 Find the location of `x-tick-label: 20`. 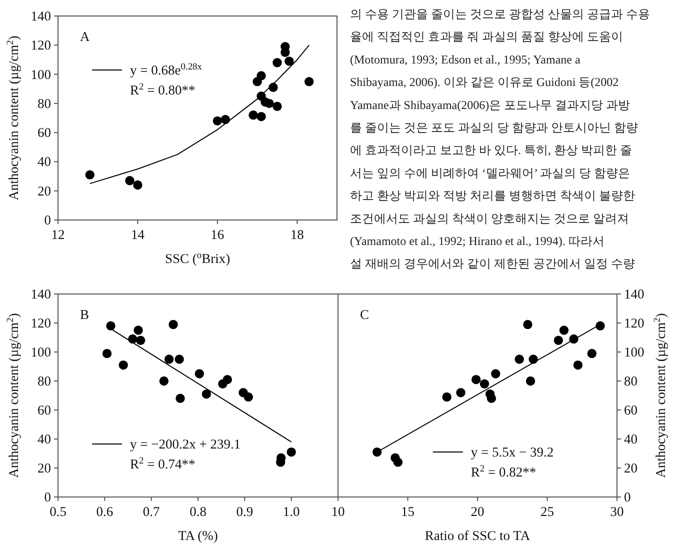

x-tick-label: 20 is located at coordinates (477, 511).